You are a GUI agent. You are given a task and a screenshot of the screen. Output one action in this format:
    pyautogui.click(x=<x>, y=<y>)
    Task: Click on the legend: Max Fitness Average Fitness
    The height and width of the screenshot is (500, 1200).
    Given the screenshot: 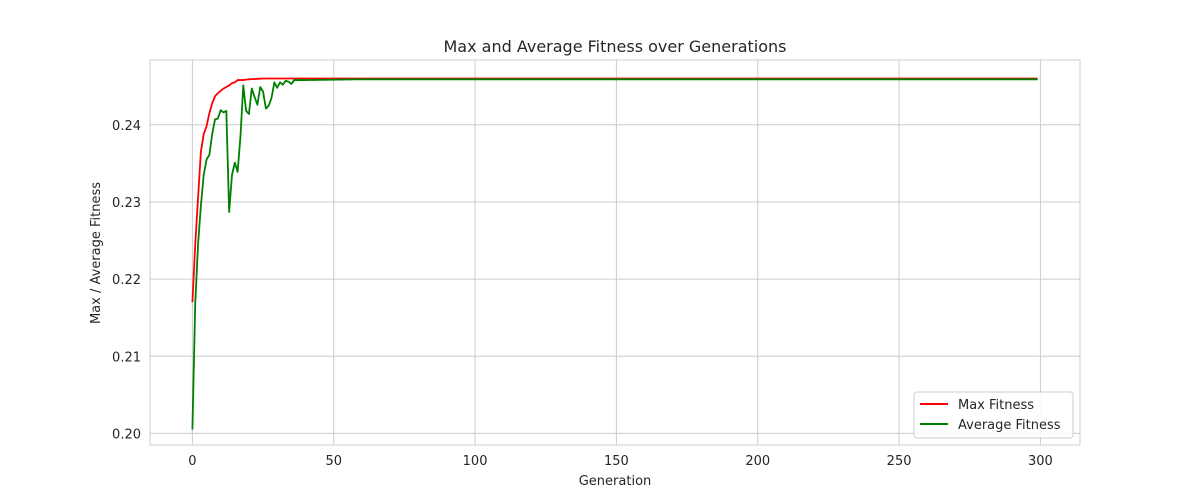 What is the action you would take?
    pyautogui.click(x=993, y=415)
    